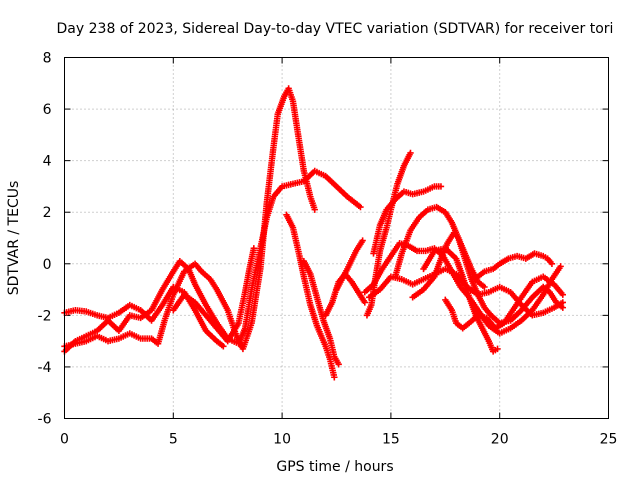 Image resolution: width=640 pixels, height=480 pixels. I want to click on y-tick-label: -4, so click(45, 368).